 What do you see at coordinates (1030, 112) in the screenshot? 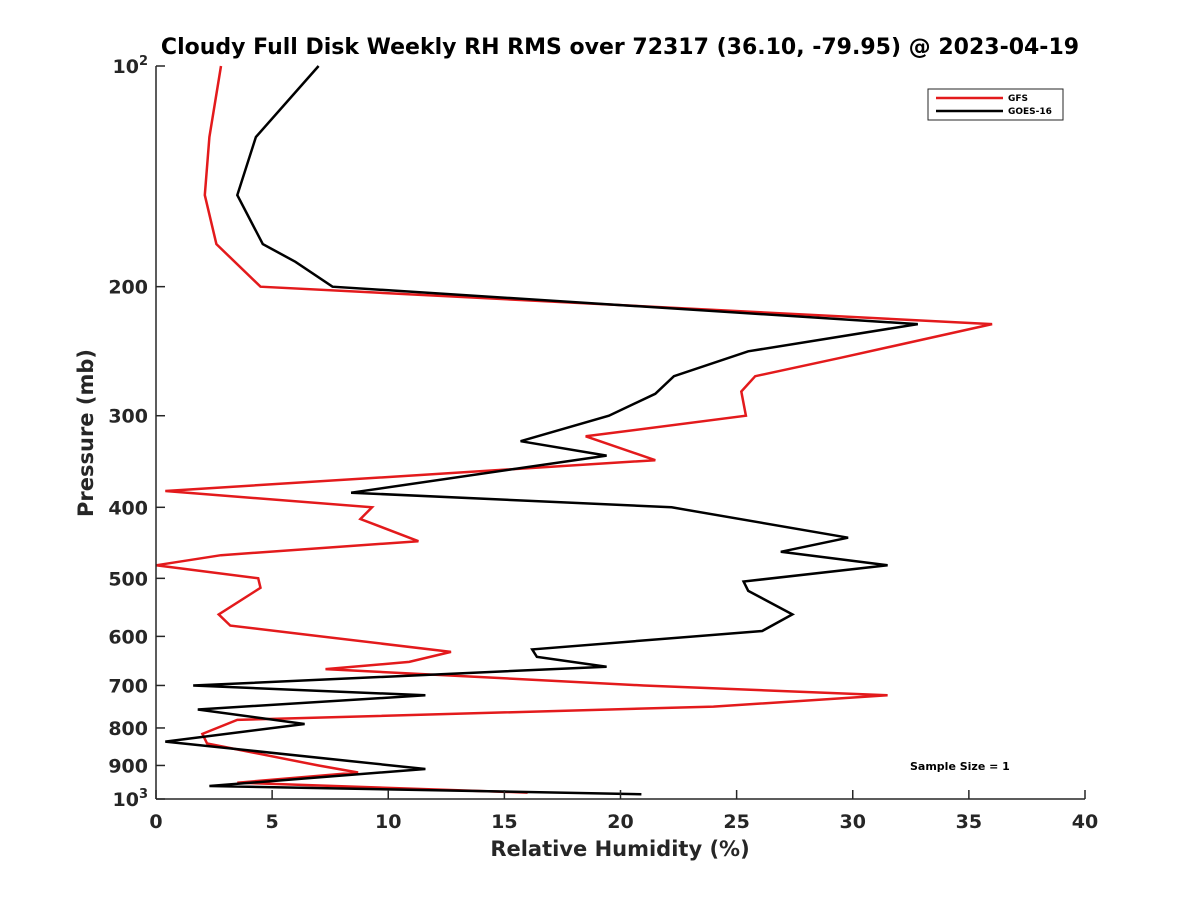
I see `legend-label-goes16: GOES-16` at bounding box center [1030, 112].